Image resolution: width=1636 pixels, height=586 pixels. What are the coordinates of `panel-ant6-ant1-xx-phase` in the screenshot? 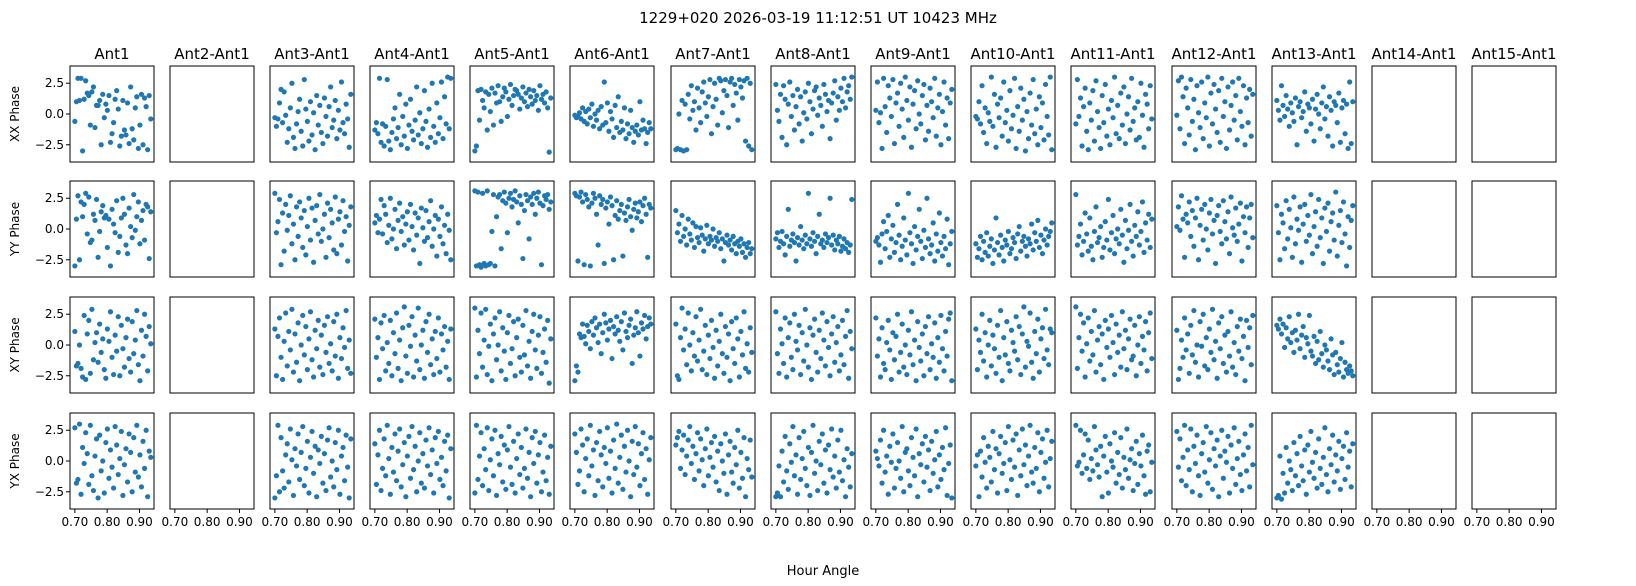 It's located at (612, 114).